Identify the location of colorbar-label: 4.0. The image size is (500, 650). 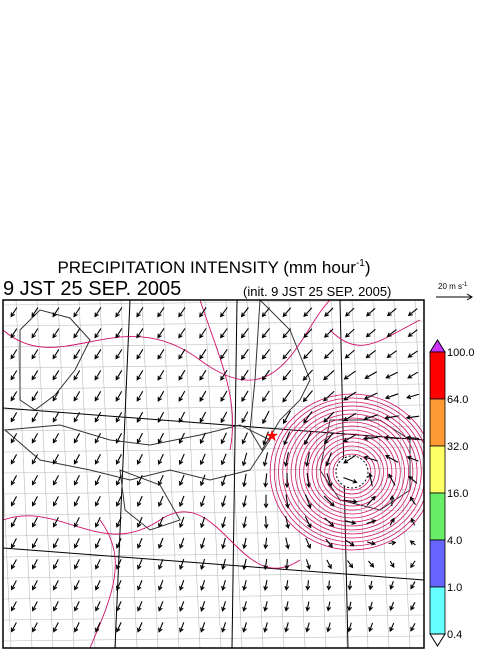
(454, 541).